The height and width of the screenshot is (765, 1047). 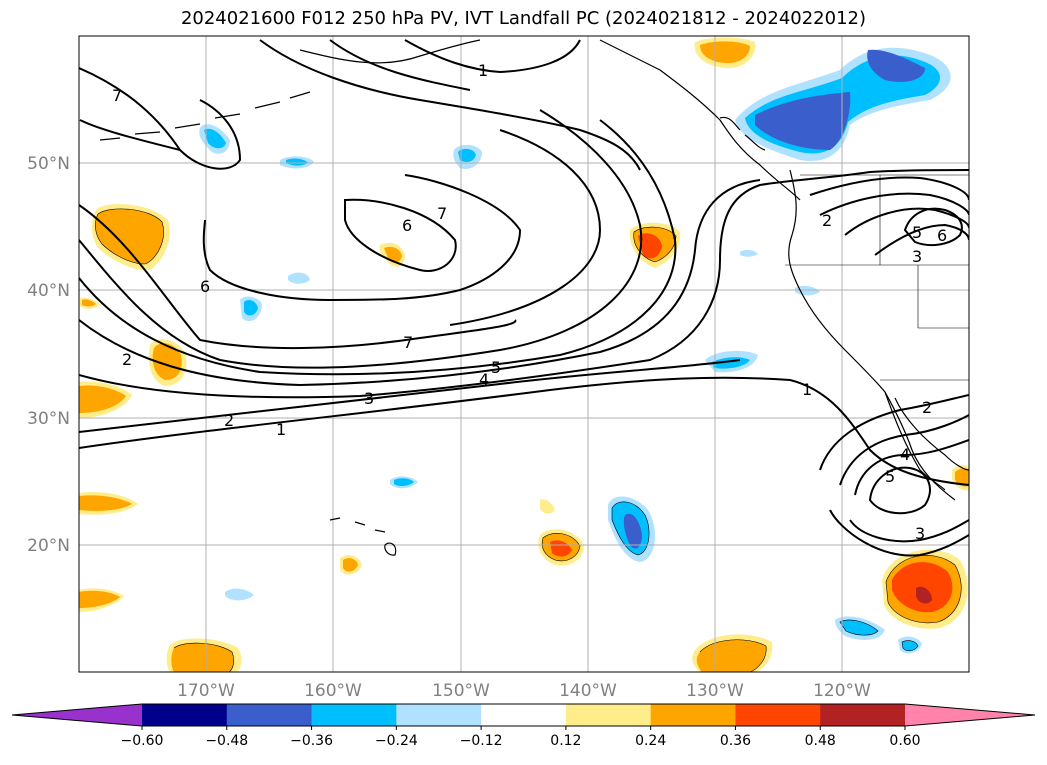 I want to click on longitude-labels: 170°W 160°W 150°W 140°W 130°W 120°W, so click(x=524, y=691).